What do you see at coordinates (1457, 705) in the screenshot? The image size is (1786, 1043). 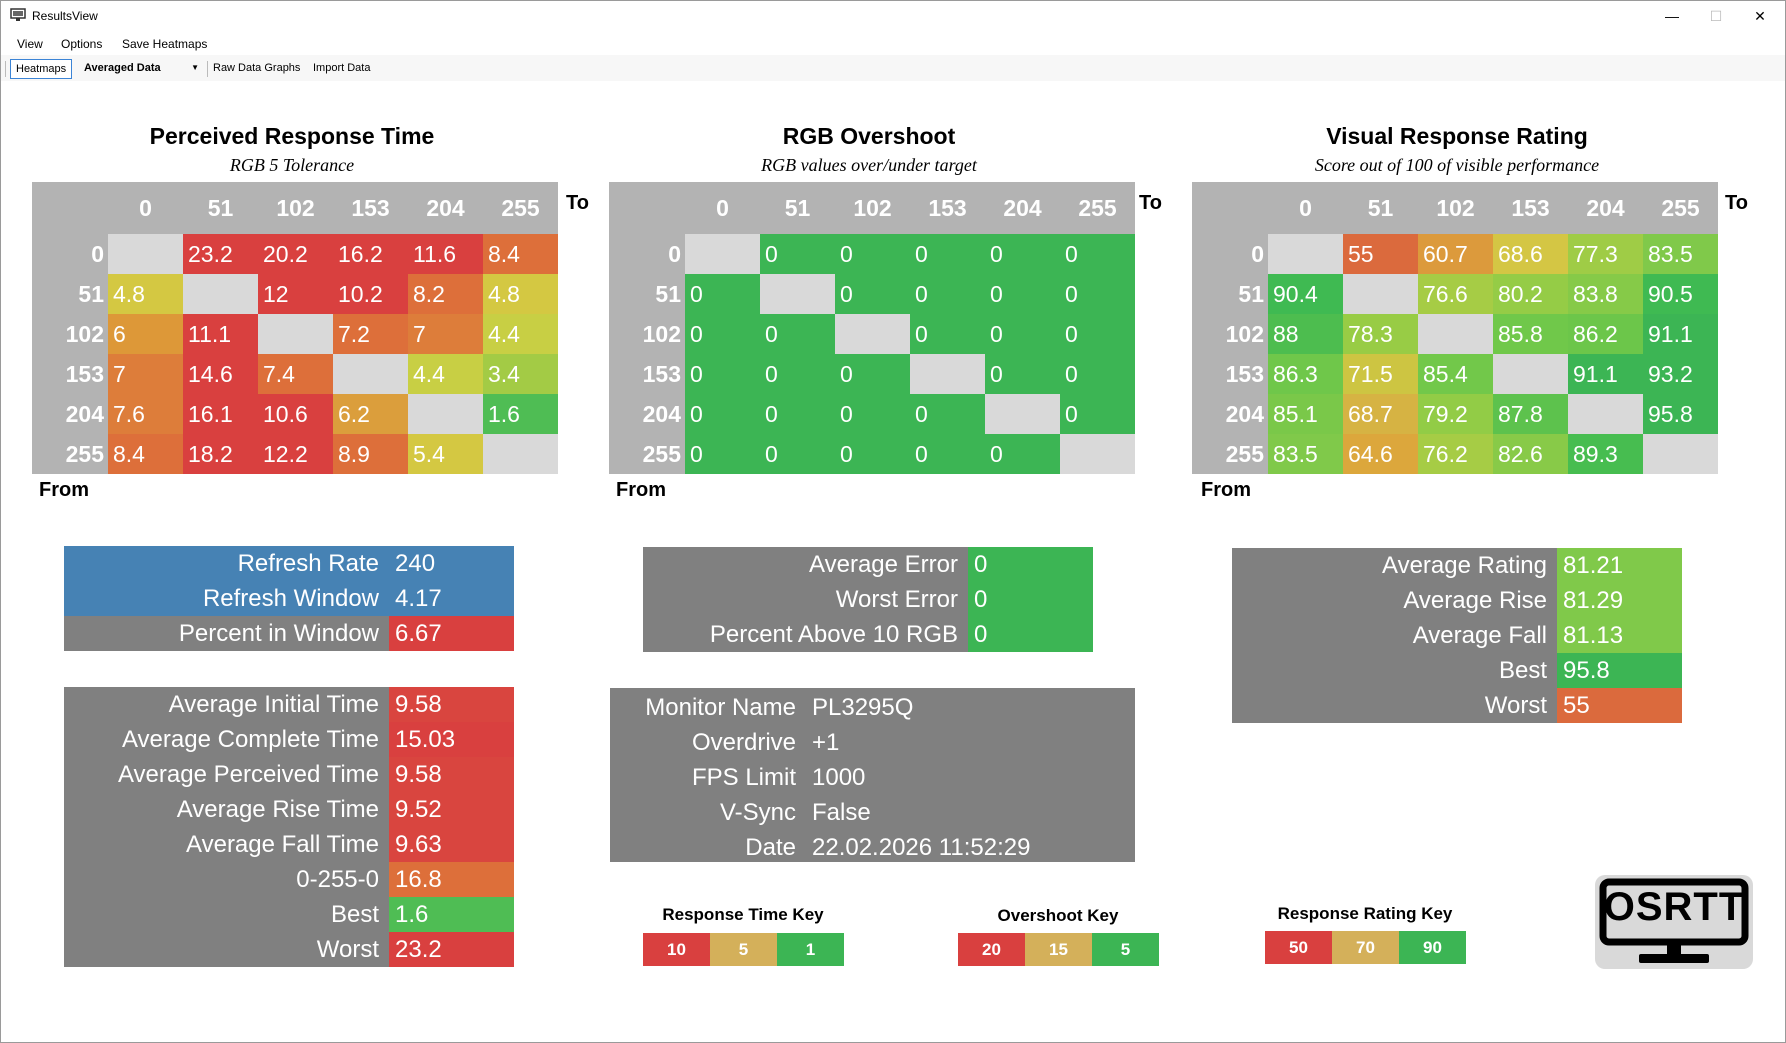 I see `panel-row: Worst 55` at bounding box center [1457, 705].